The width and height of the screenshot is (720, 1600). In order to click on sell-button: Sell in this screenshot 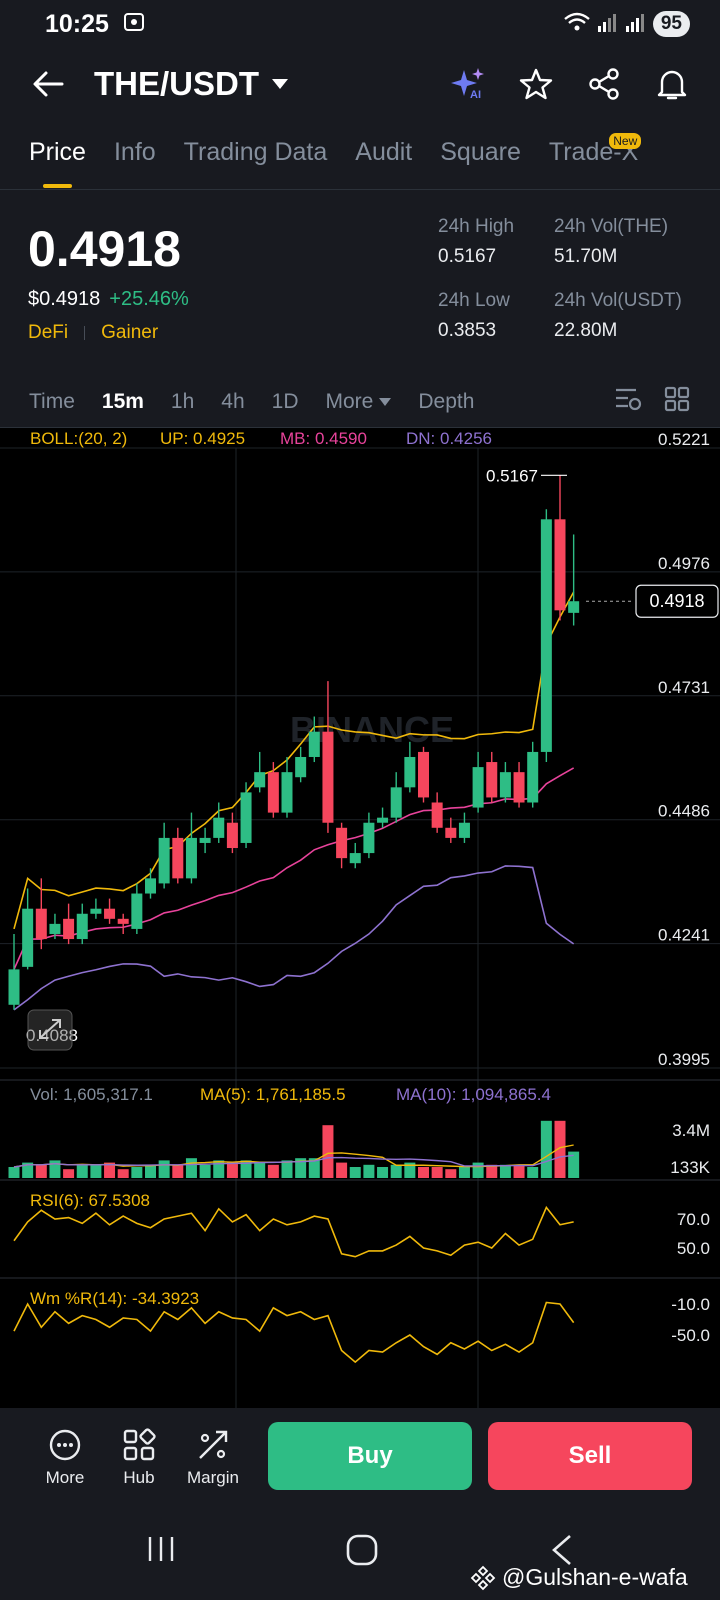, I will do `click(590, 1456)`.